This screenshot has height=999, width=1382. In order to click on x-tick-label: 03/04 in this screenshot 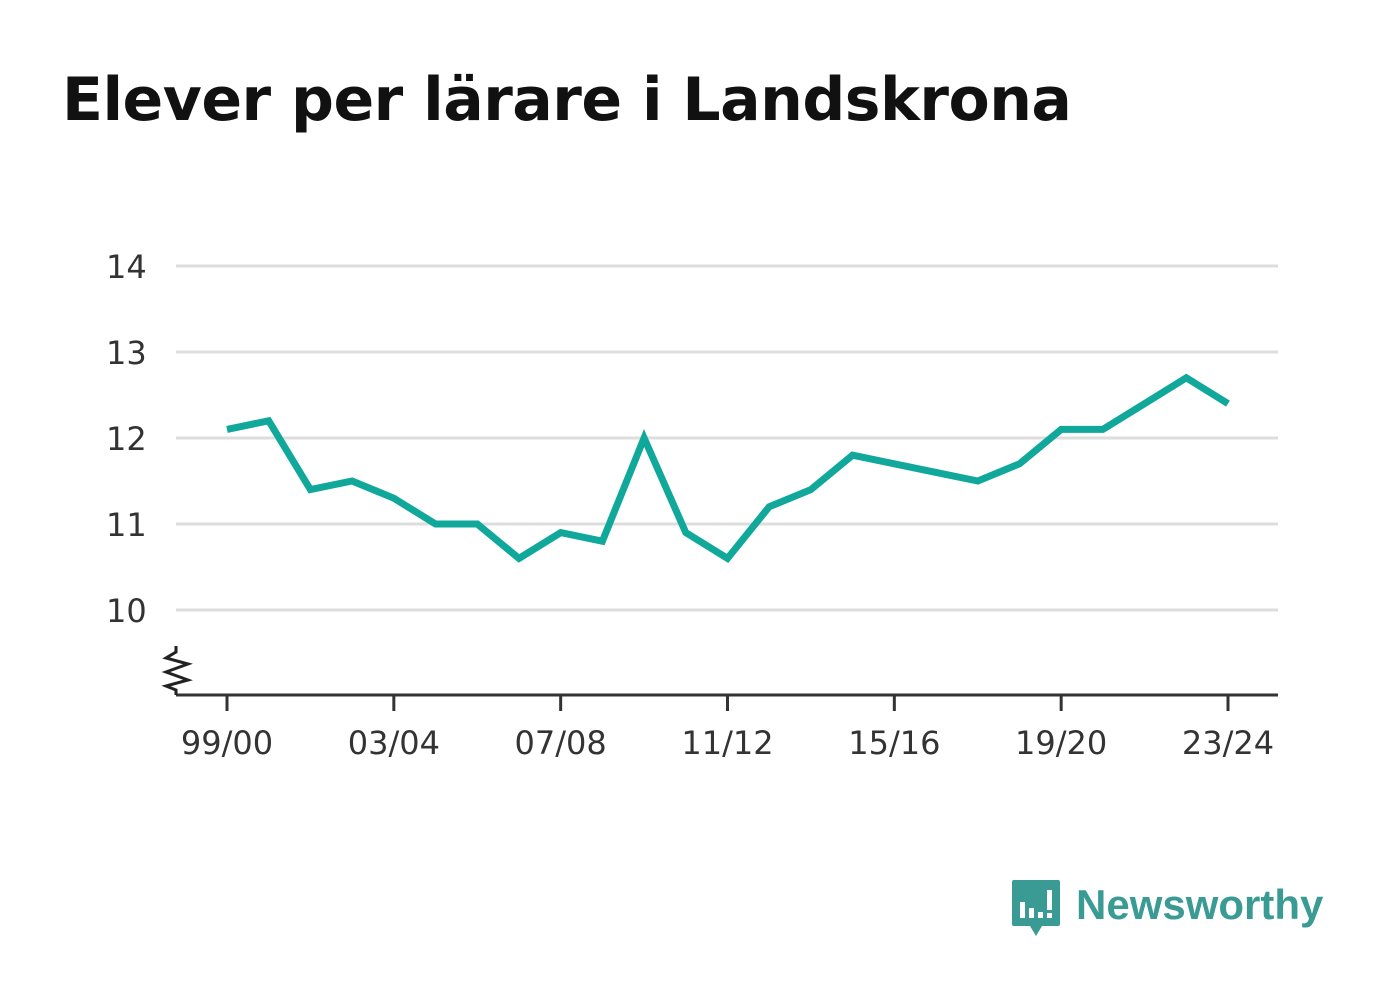, I will do `click(394, 743)`.